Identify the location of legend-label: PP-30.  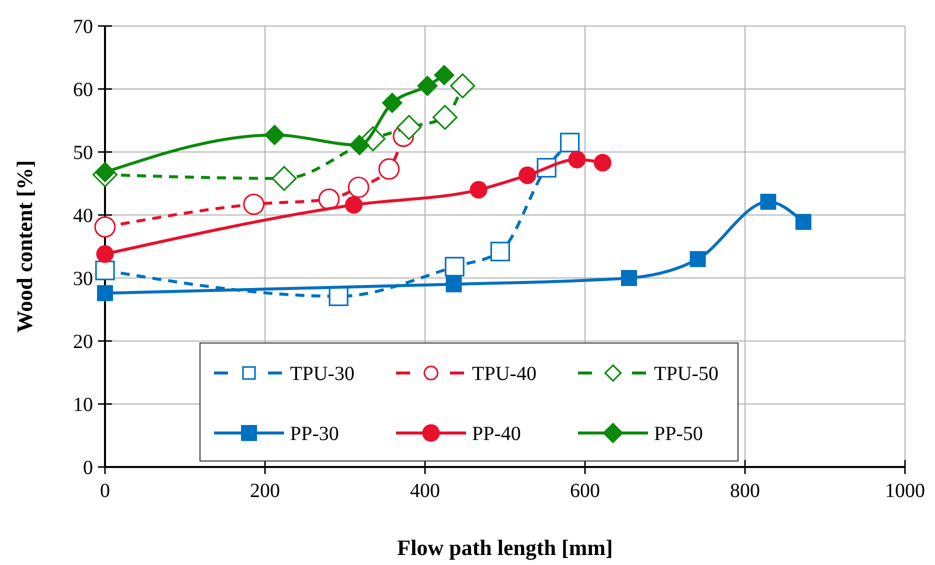
(314, 434).